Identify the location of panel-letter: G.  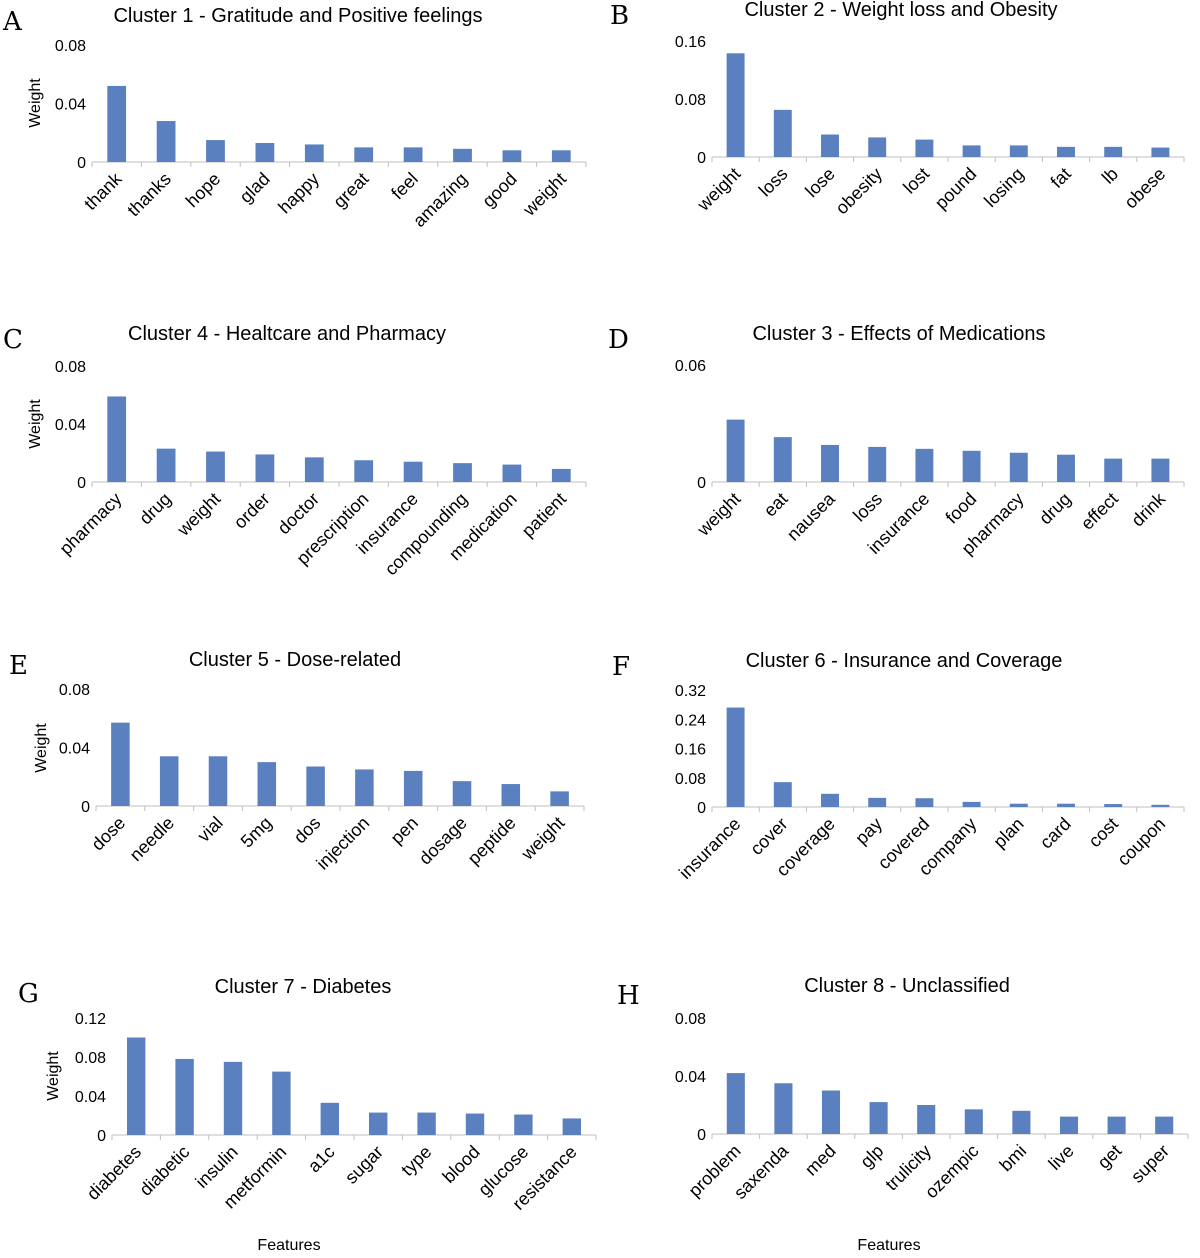
(28, 994).